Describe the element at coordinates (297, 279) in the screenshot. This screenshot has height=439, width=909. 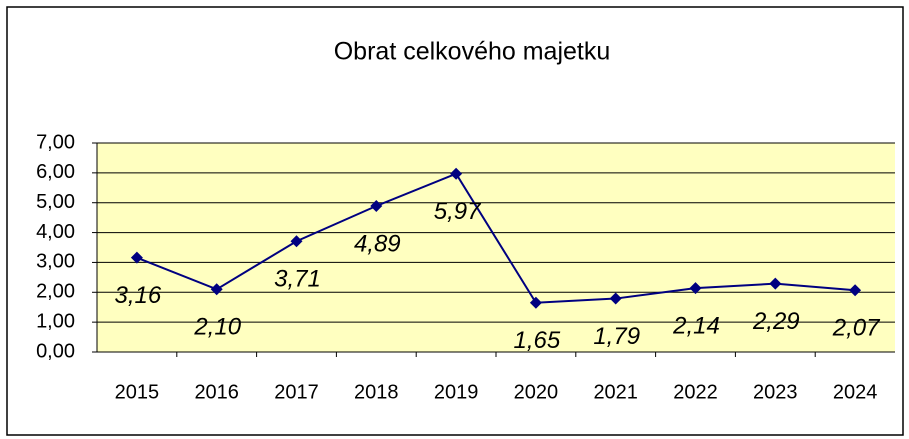
I see `data-label: 3,71` at that location.